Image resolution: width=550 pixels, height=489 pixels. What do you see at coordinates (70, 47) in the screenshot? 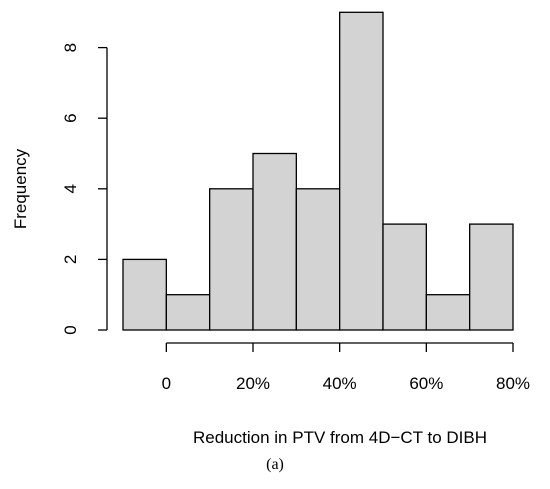
I see `y-tick-label: 8` at bounding box center [70, 47].